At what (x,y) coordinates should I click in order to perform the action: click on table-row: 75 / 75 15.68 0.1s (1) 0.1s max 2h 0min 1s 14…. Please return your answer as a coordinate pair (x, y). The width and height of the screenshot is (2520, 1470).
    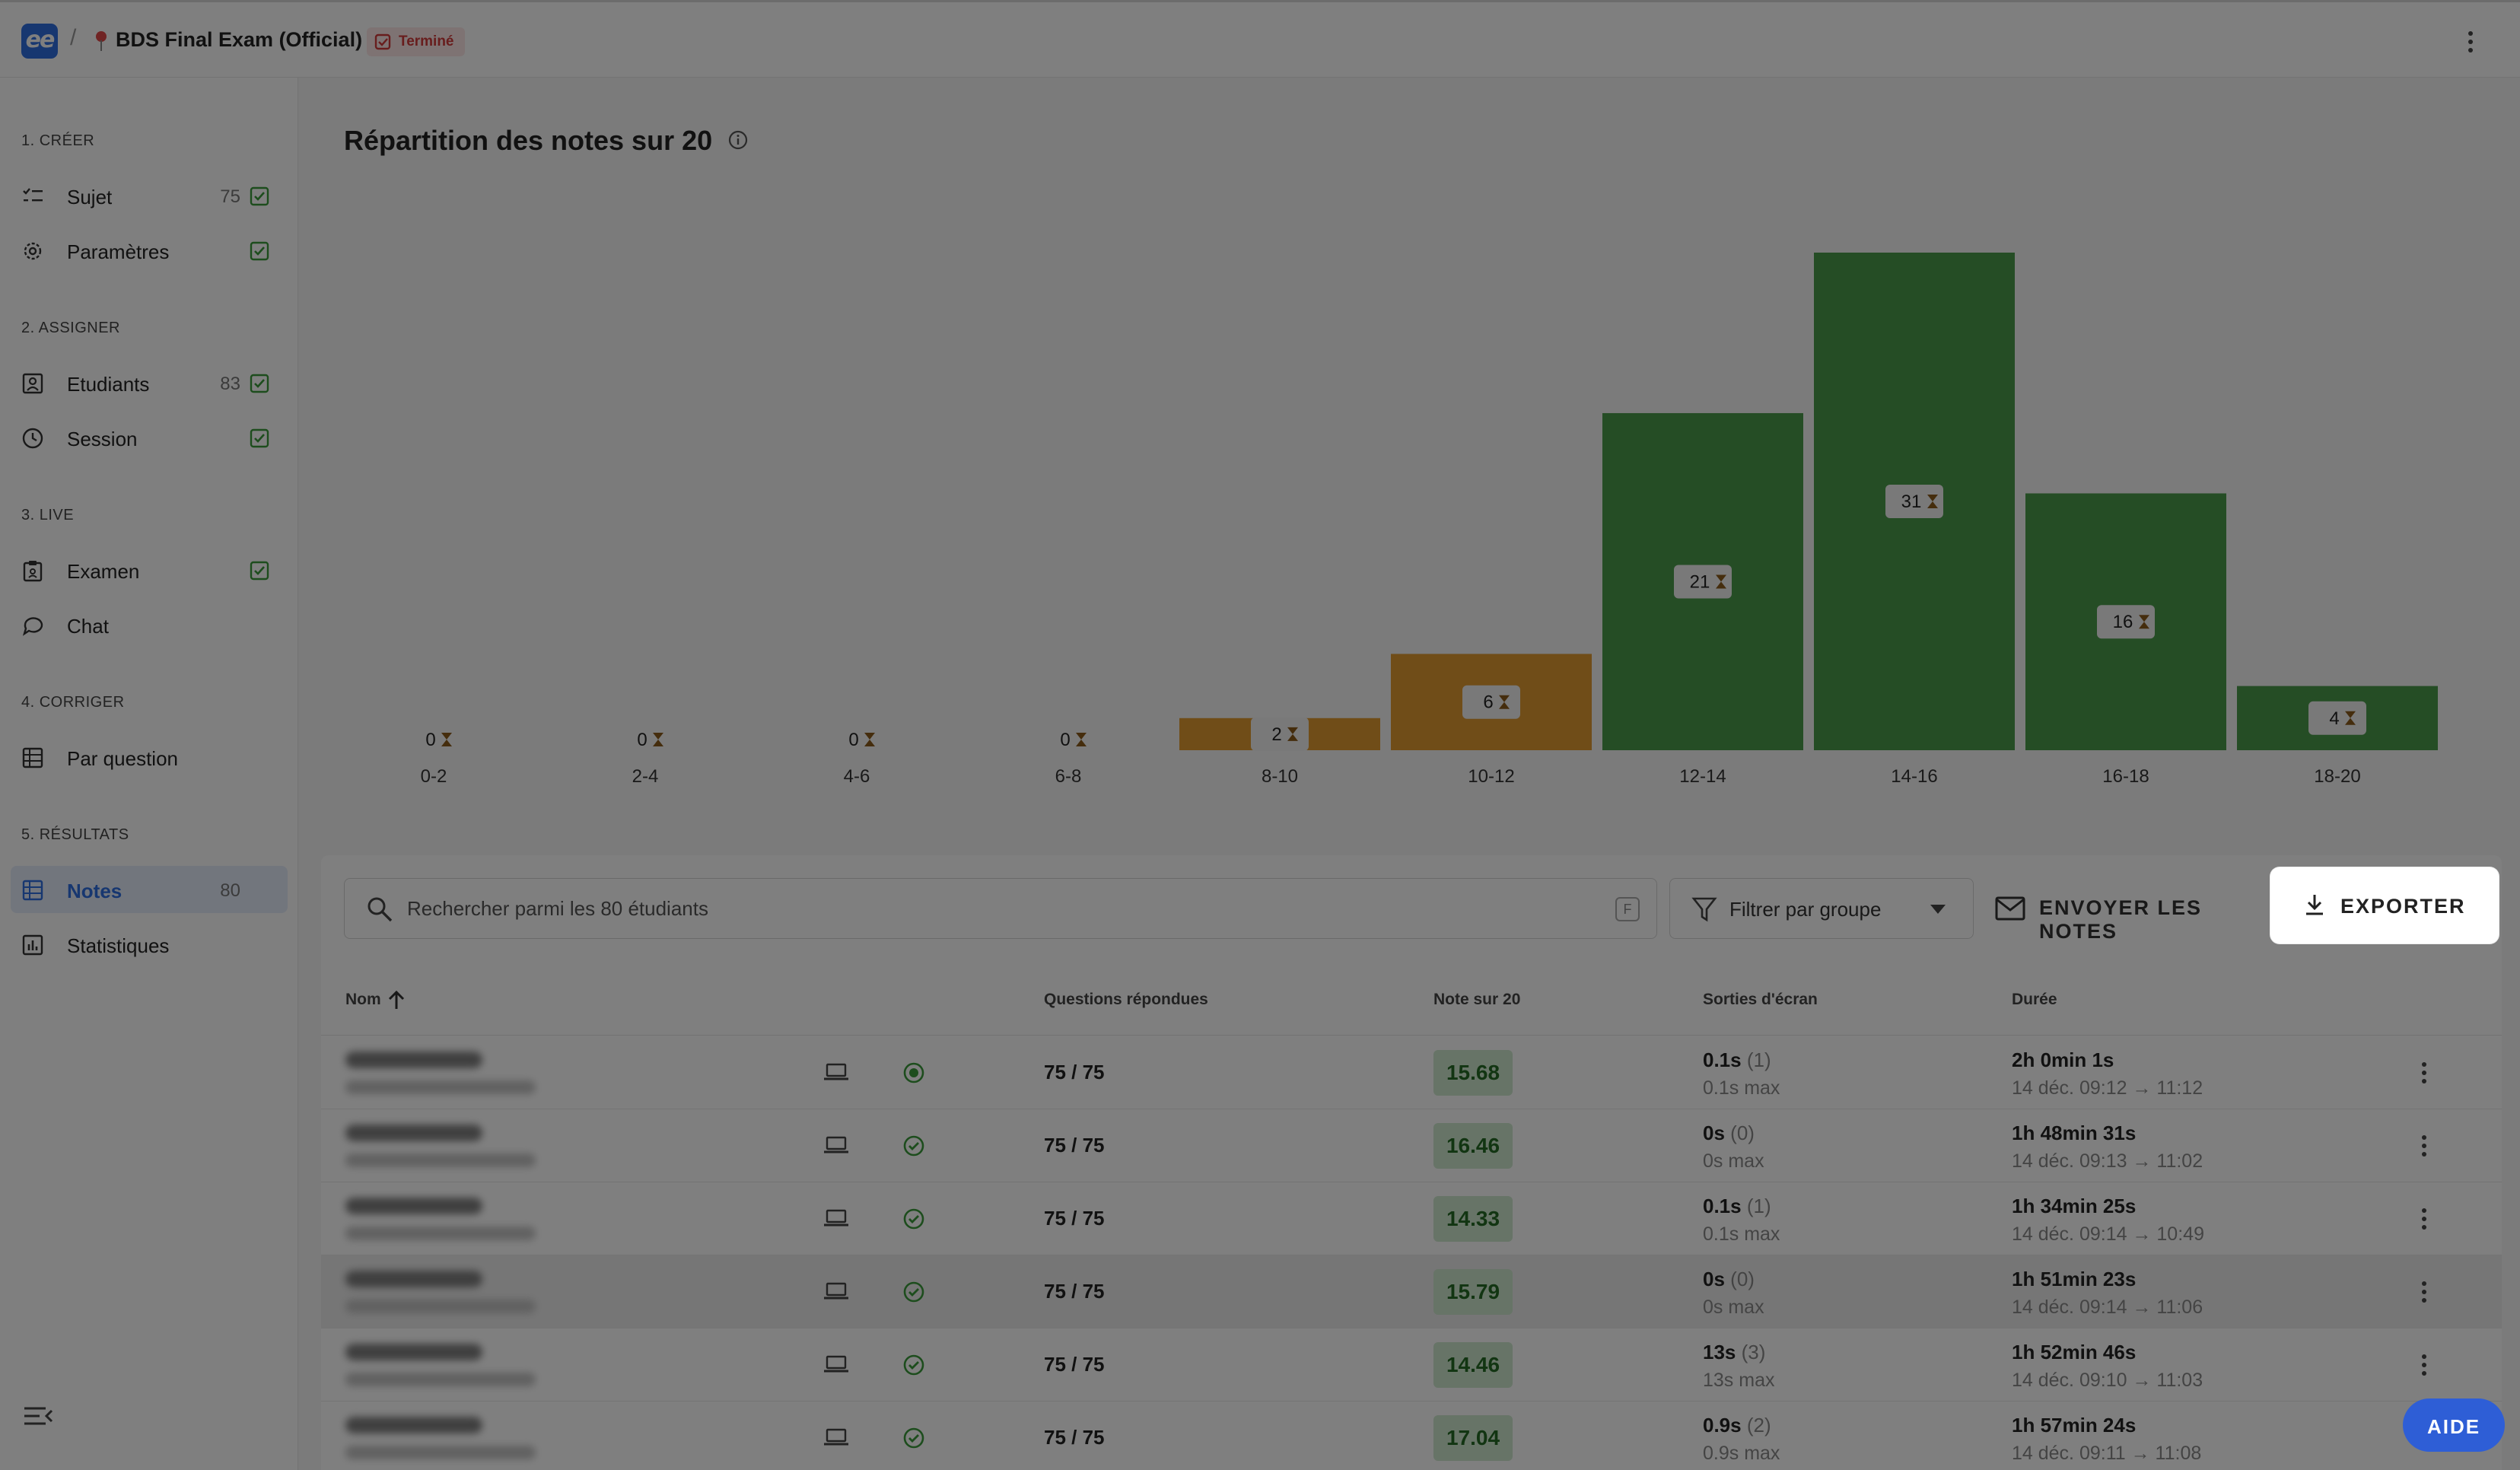
    Looking at the image, I should click on (1411, 1073).